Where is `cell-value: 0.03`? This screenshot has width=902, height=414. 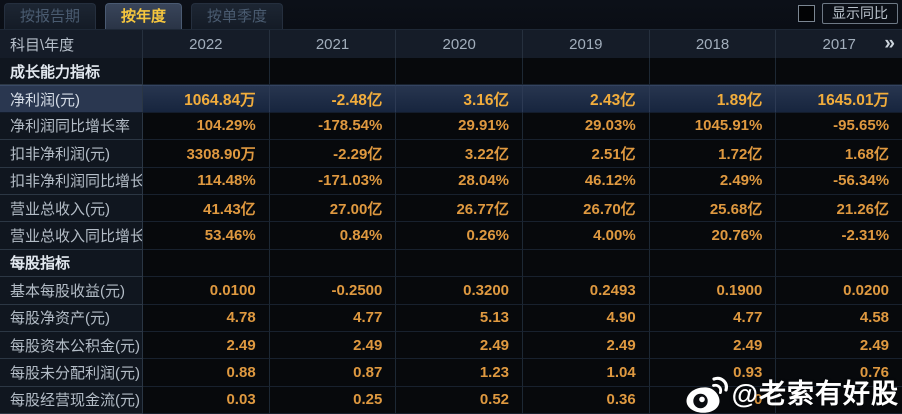 cell-value: 0.03 is located at coordinates (206, 400).